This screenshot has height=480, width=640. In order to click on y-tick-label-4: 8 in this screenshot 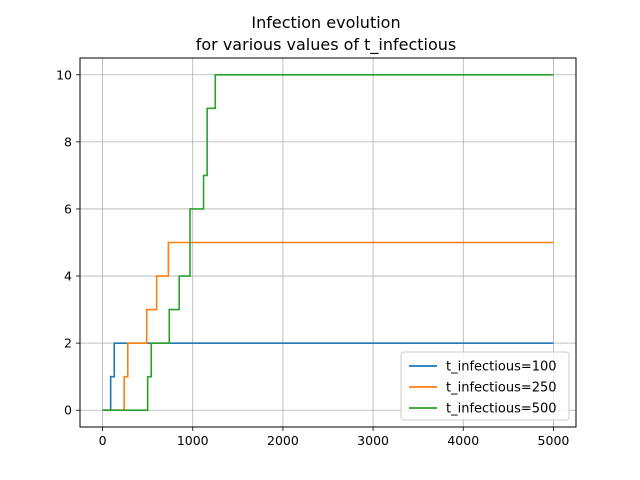, I will do `click(68, 141)`.